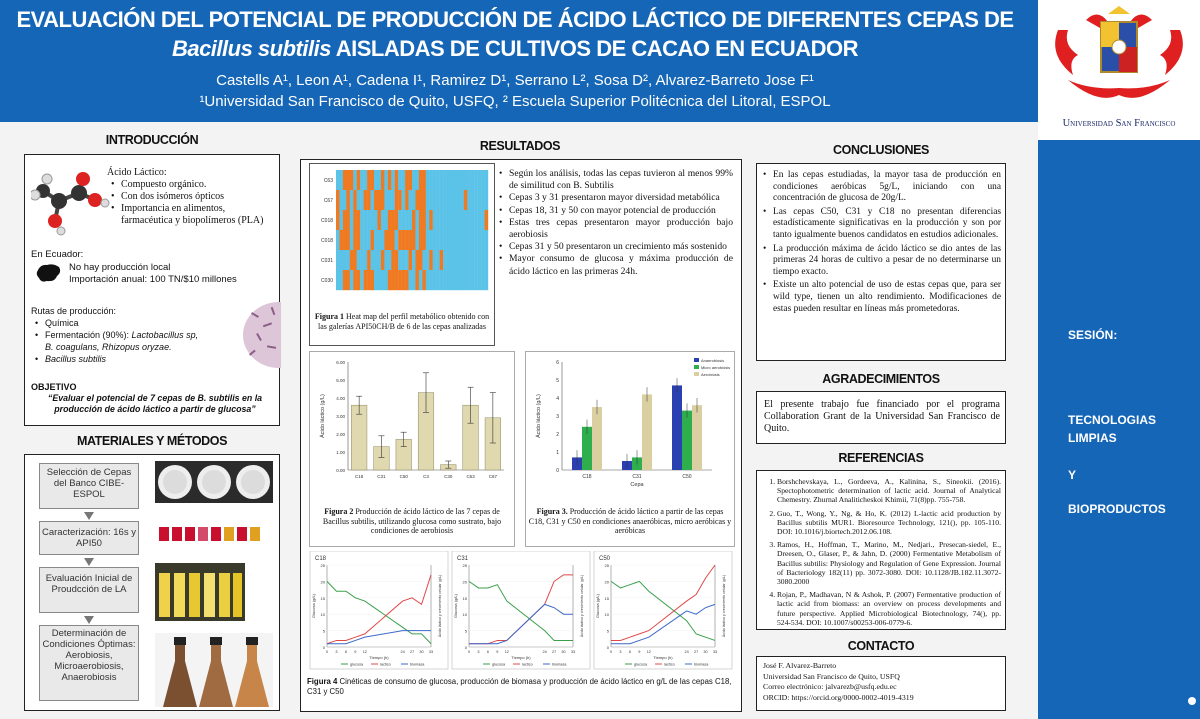 The width and height of the screenshot is (1200, 719). What do you see at coordinates (152, 140) in the screenshot?
I see `intro-title: INTRODUCCIÓN` at bounding box center [152, 140].